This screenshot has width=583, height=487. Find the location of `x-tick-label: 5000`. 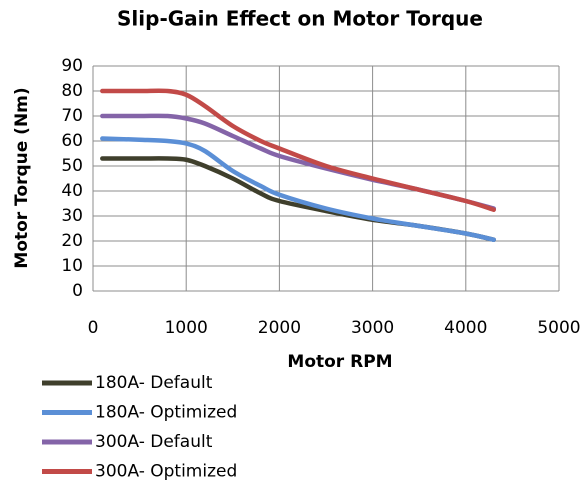

x-tick-label: 5000 is located at coordinates (558, 328).